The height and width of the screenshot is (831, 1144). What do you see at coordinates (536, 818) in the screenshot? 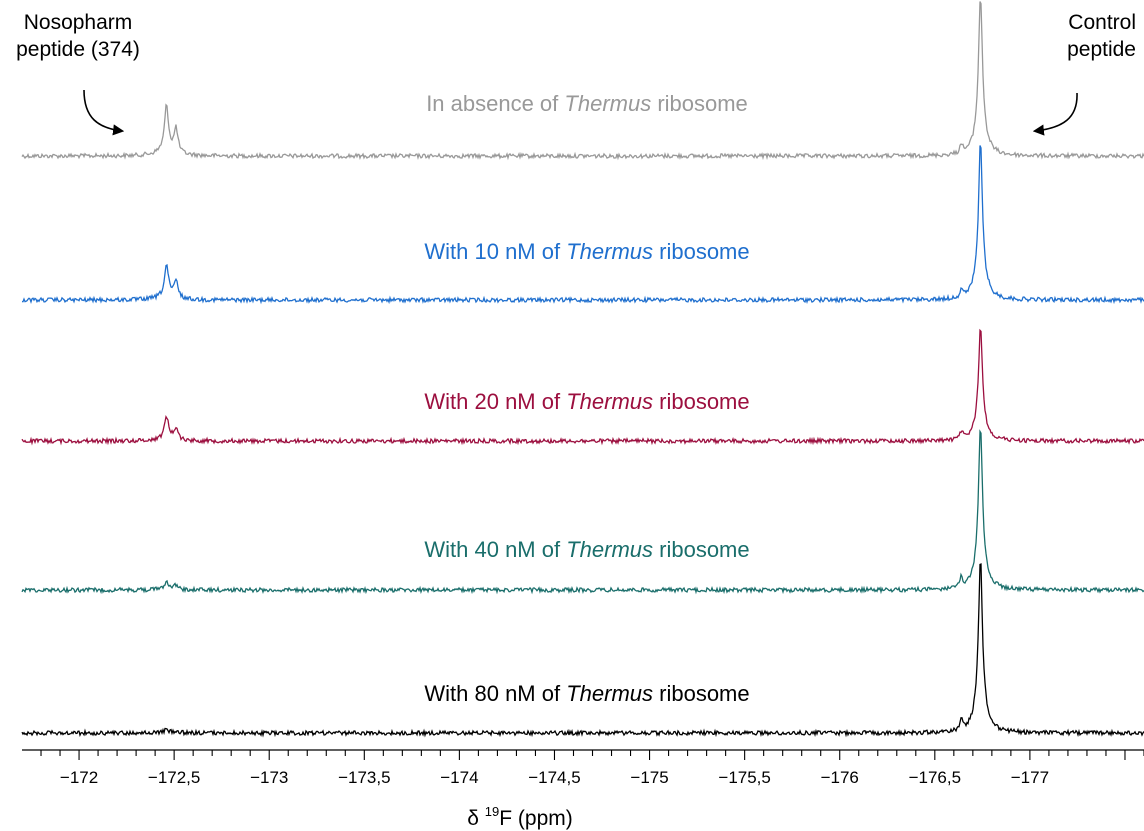
I see `x-axis-label-suffix: F (ppm)` at bounding box center [536, 818].